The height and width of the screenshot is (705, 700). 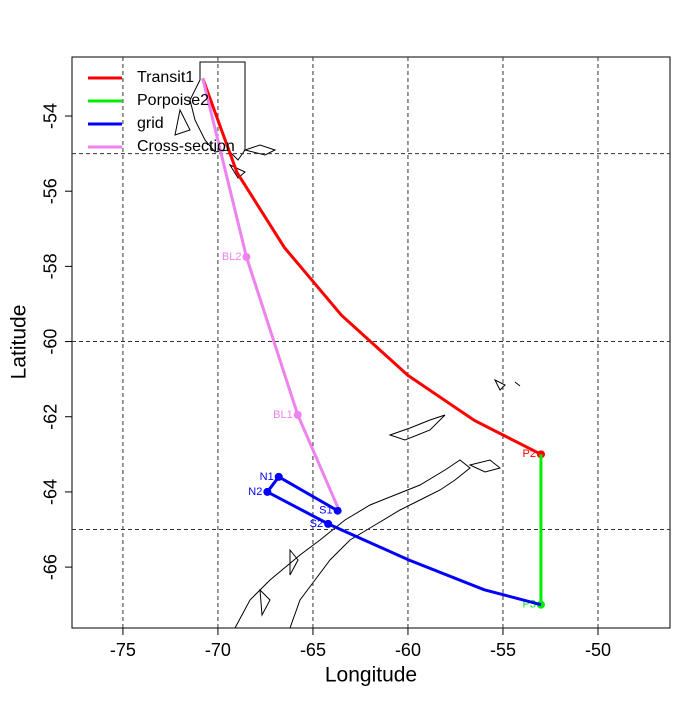 I want to click on y-tick-label: -60, so click(x=51, y=342).